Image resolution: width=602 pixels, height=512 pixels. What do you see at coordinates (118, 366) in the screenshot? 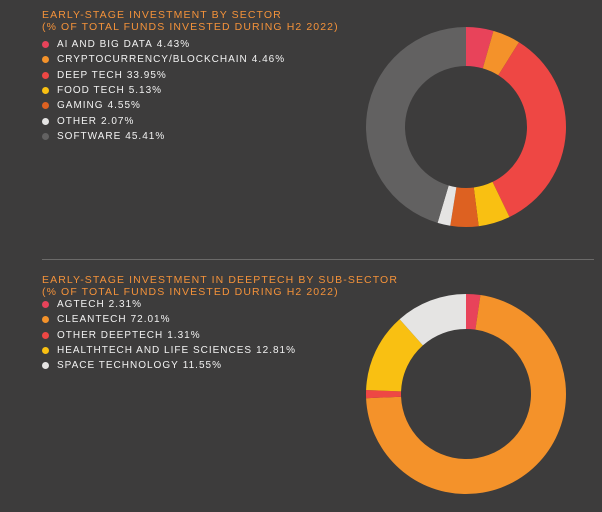
I see `legend-label: SPACE TECHNOLOGY` at bounding box center [118, 366].